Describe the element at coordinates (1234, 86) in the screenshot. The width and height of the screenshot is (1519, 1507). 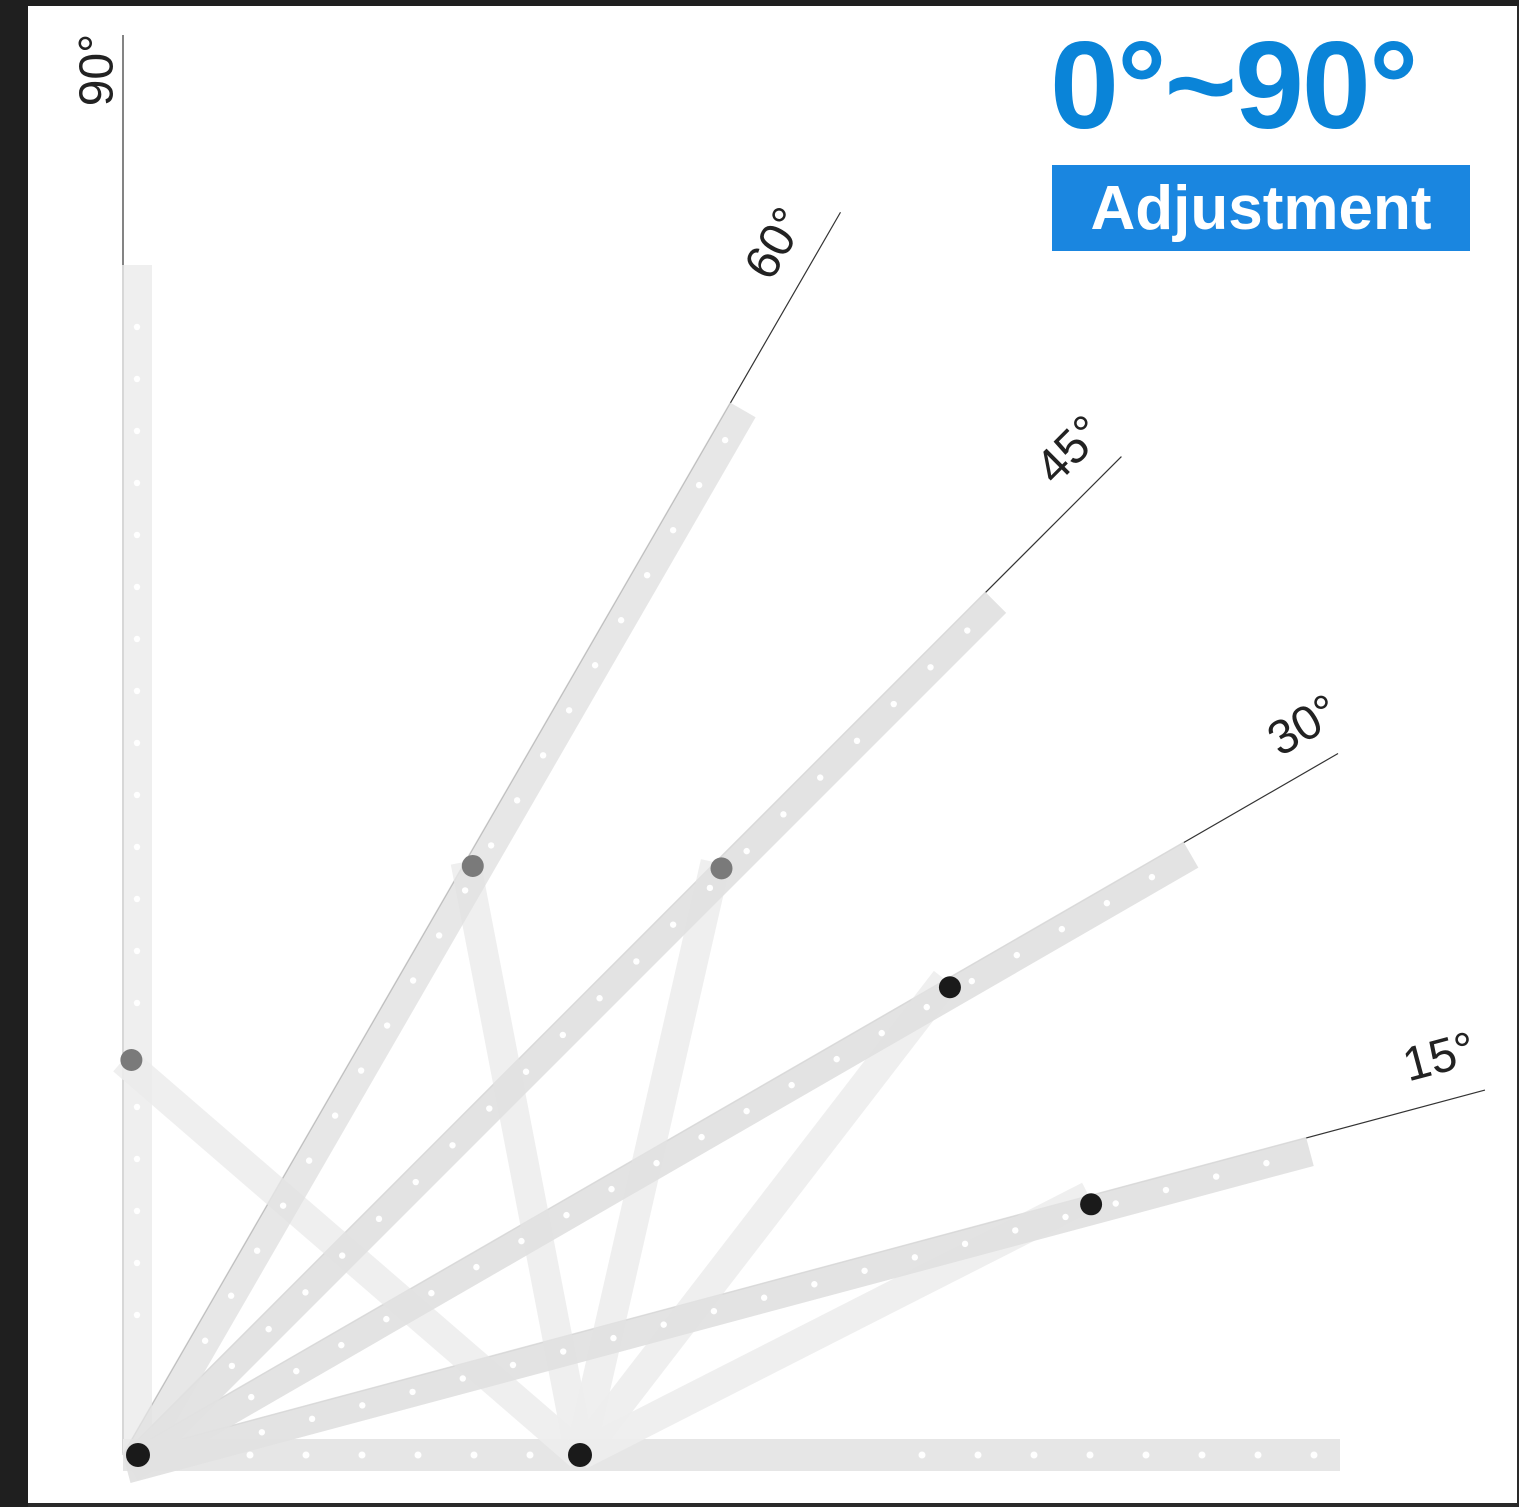
I see `range-title: 0°~90°` at that location.